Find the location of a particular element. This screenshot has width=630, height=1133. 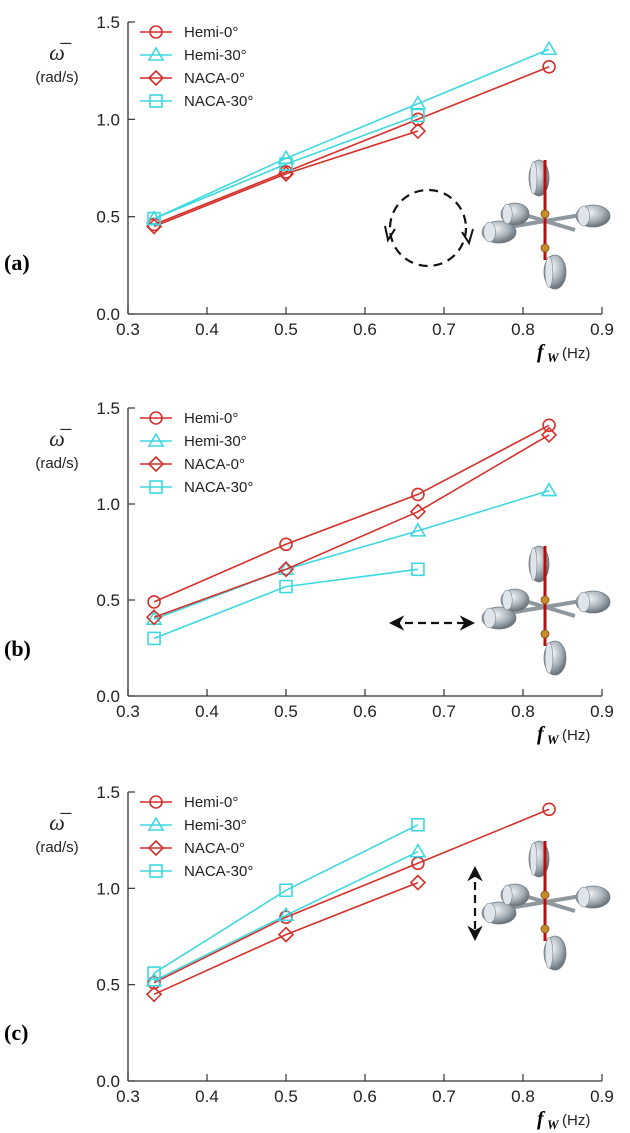

panel-label: (c) is located at coordinates (16, 1032).